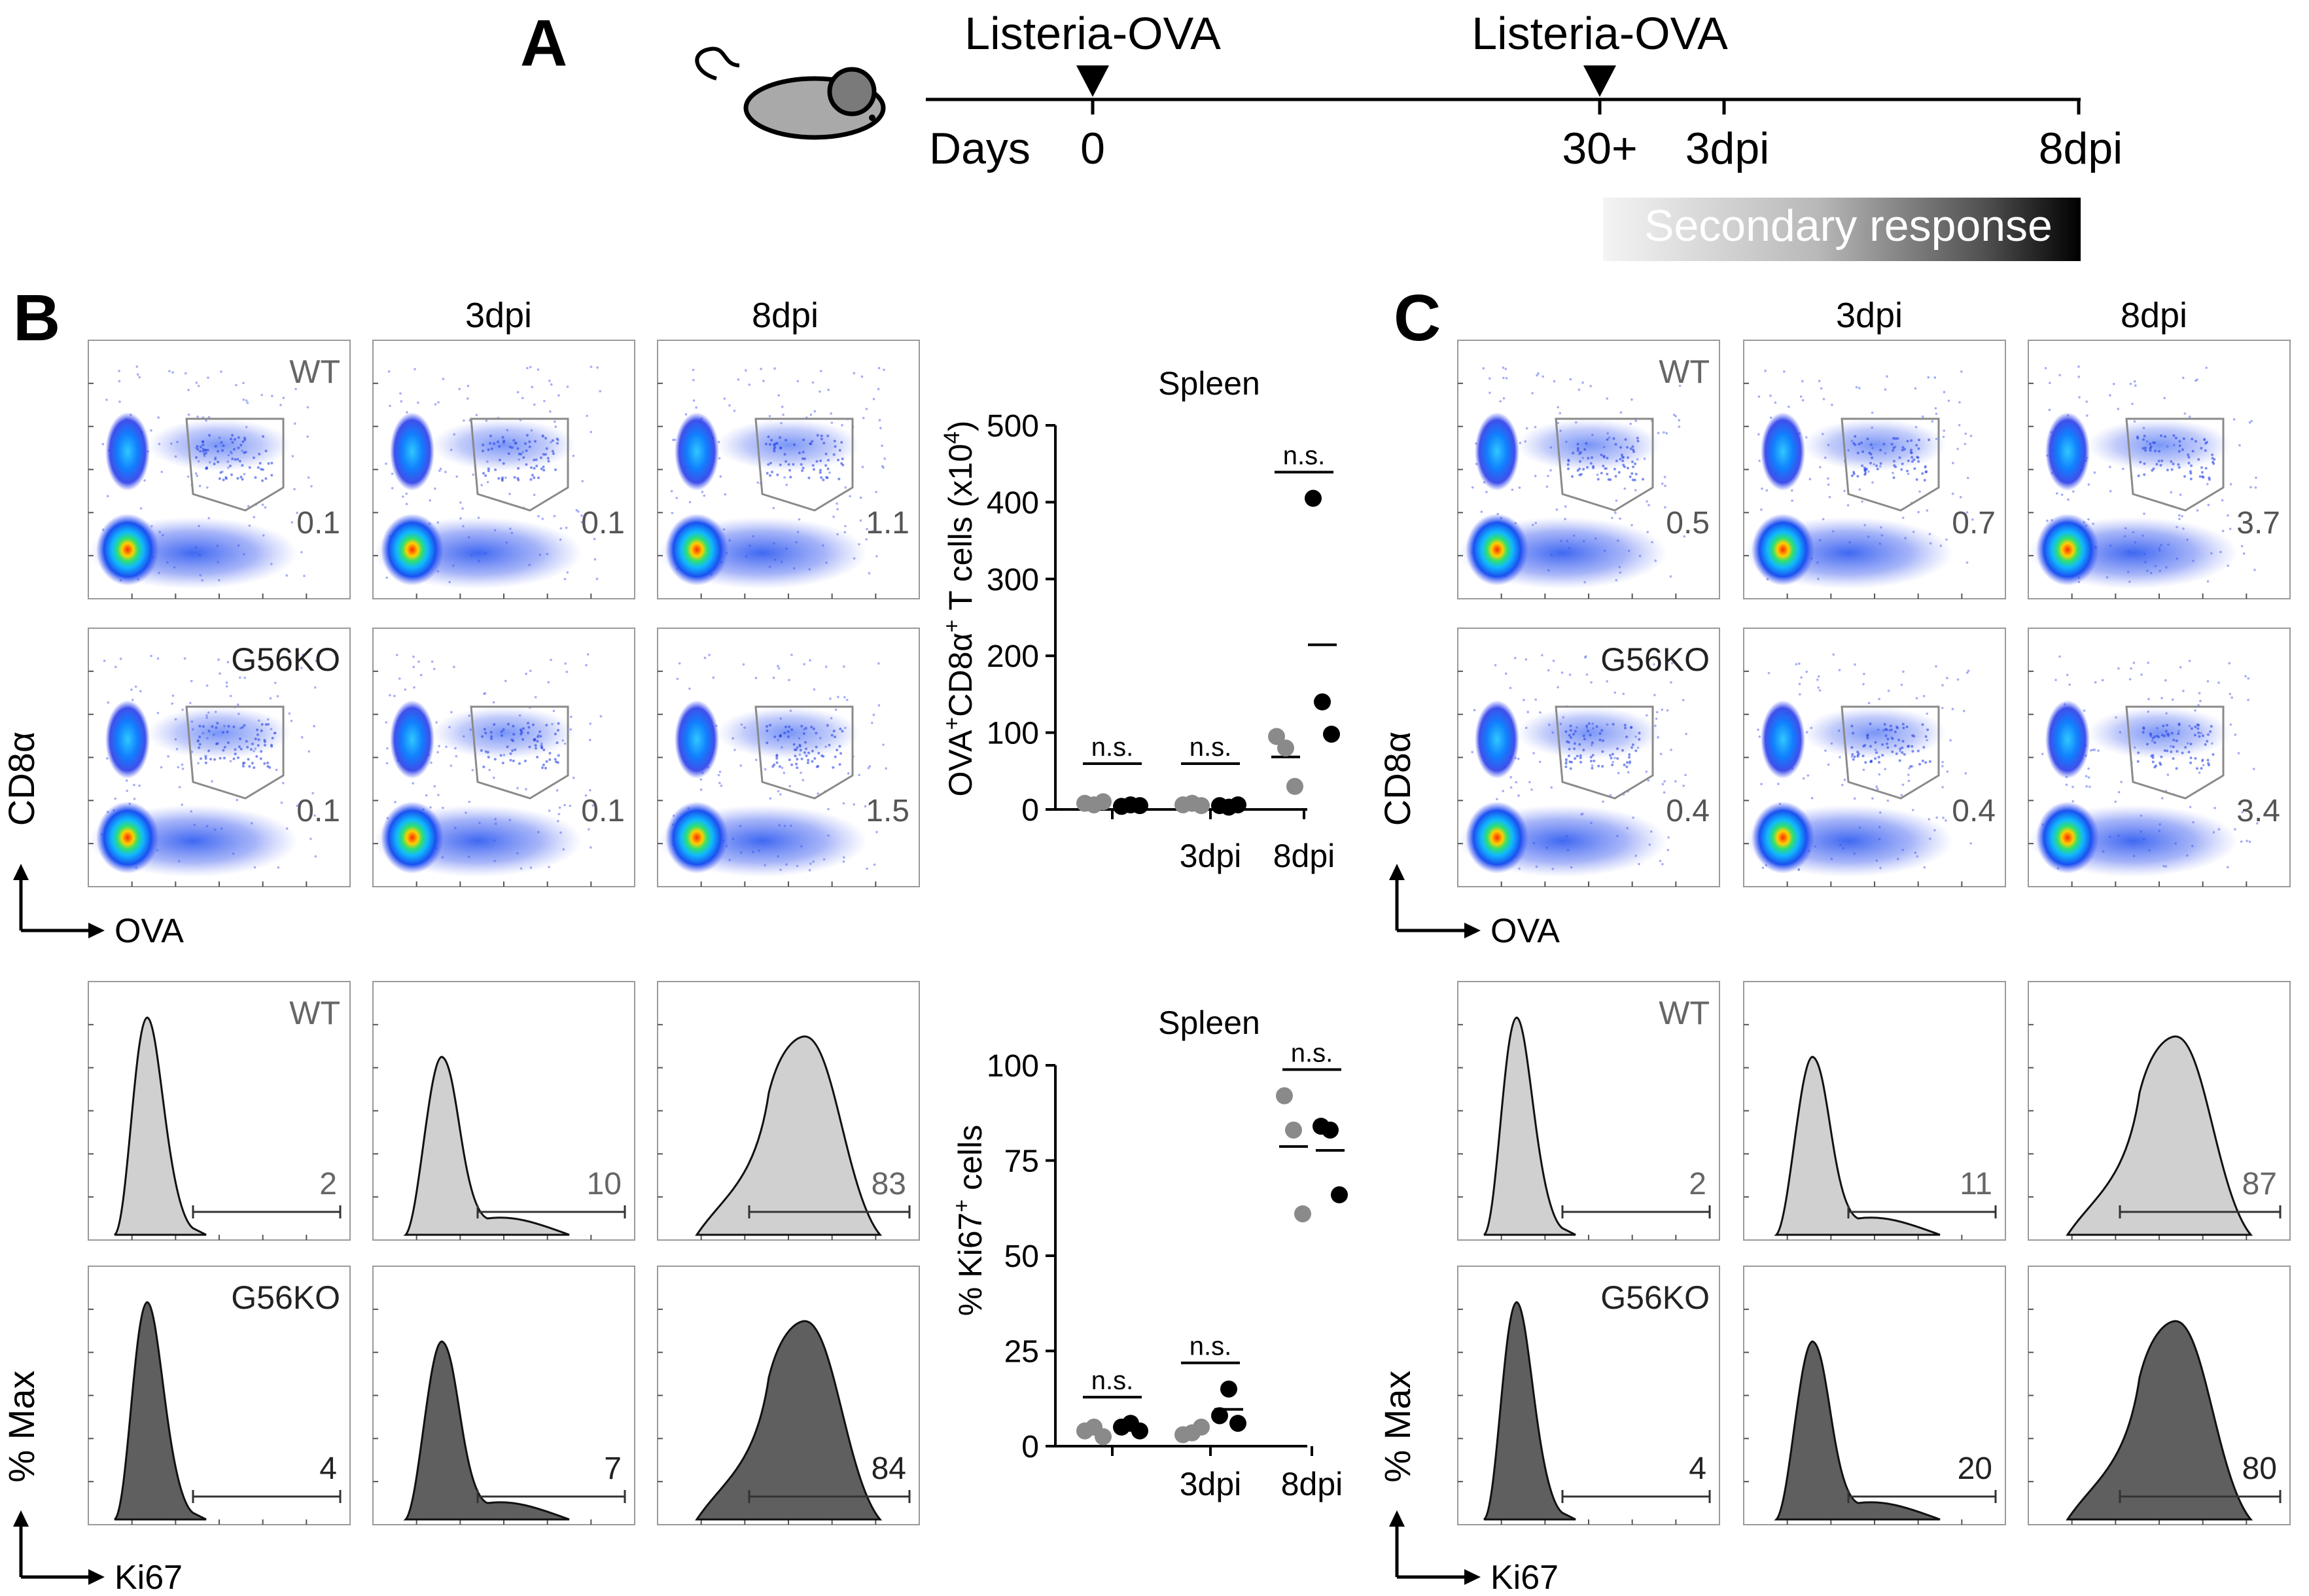 Image resolution: width=2309 pixels, height=1596 pixels. I want to click on marker-frequency: 7, so click(613, 1468).